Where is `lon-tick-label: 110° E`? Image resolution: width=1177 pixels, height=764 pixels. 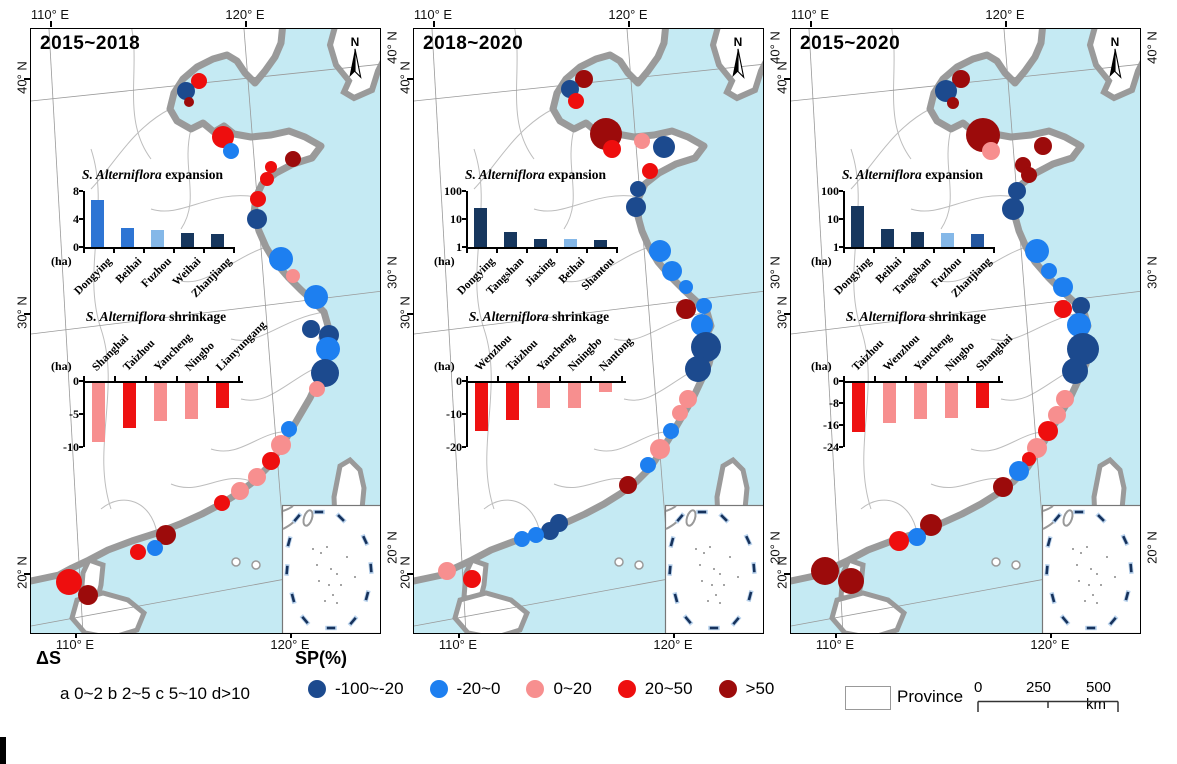 lon-tick-label: 110° E is located at coordinates (50, 14).